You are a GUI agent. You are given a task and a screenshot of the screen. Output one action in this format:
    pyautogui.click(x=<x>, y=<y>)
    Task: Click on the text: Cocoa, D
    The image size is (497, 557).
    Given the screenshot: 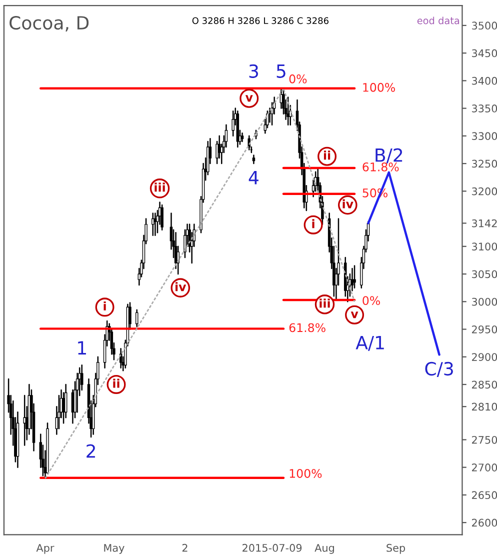 What is the action you would take?
    pyautogui.click(x=49, y=24)
    